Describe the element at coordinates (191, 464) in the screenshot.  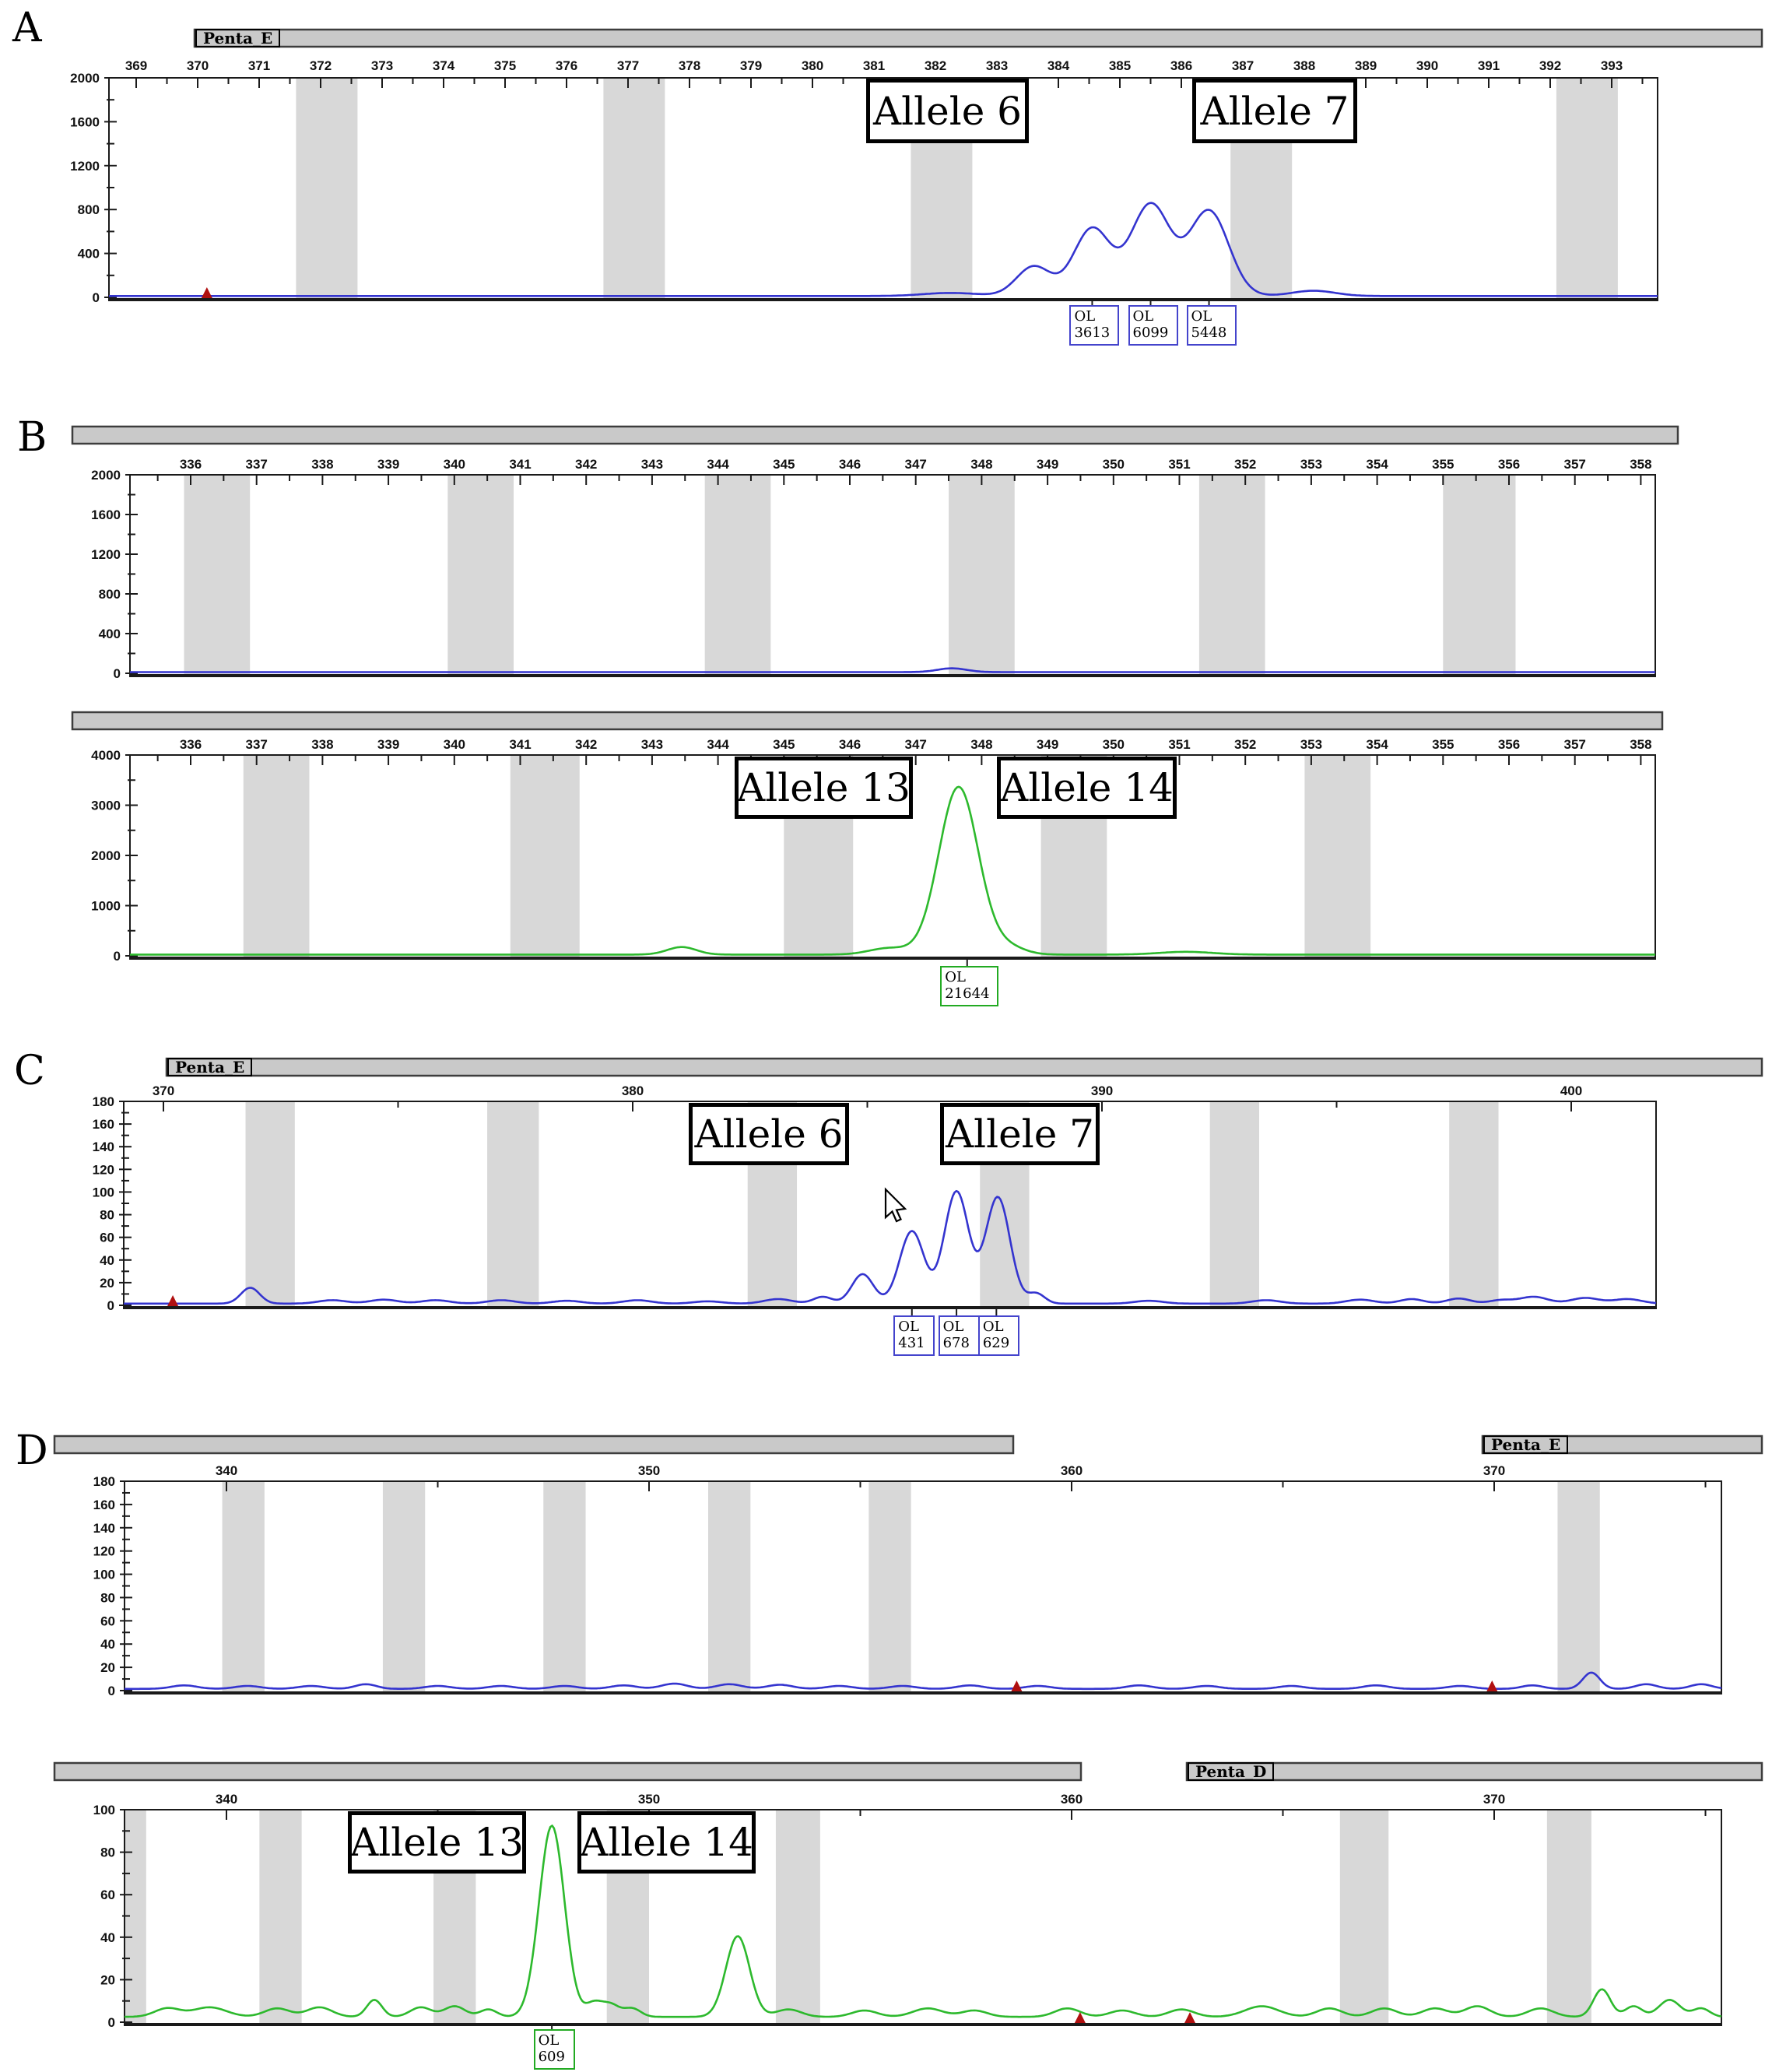
I see `x-tick-label: 336` at that location.